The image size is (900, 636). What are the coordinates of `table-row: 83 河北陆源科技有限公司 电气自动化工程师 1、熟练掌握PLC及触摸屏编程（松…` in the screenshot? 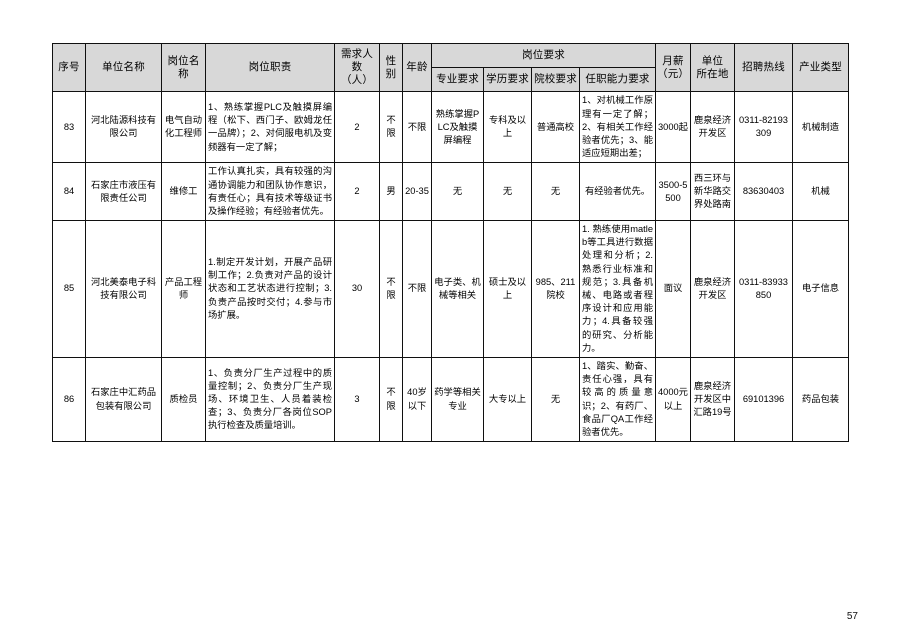 It's located at (450, 127).